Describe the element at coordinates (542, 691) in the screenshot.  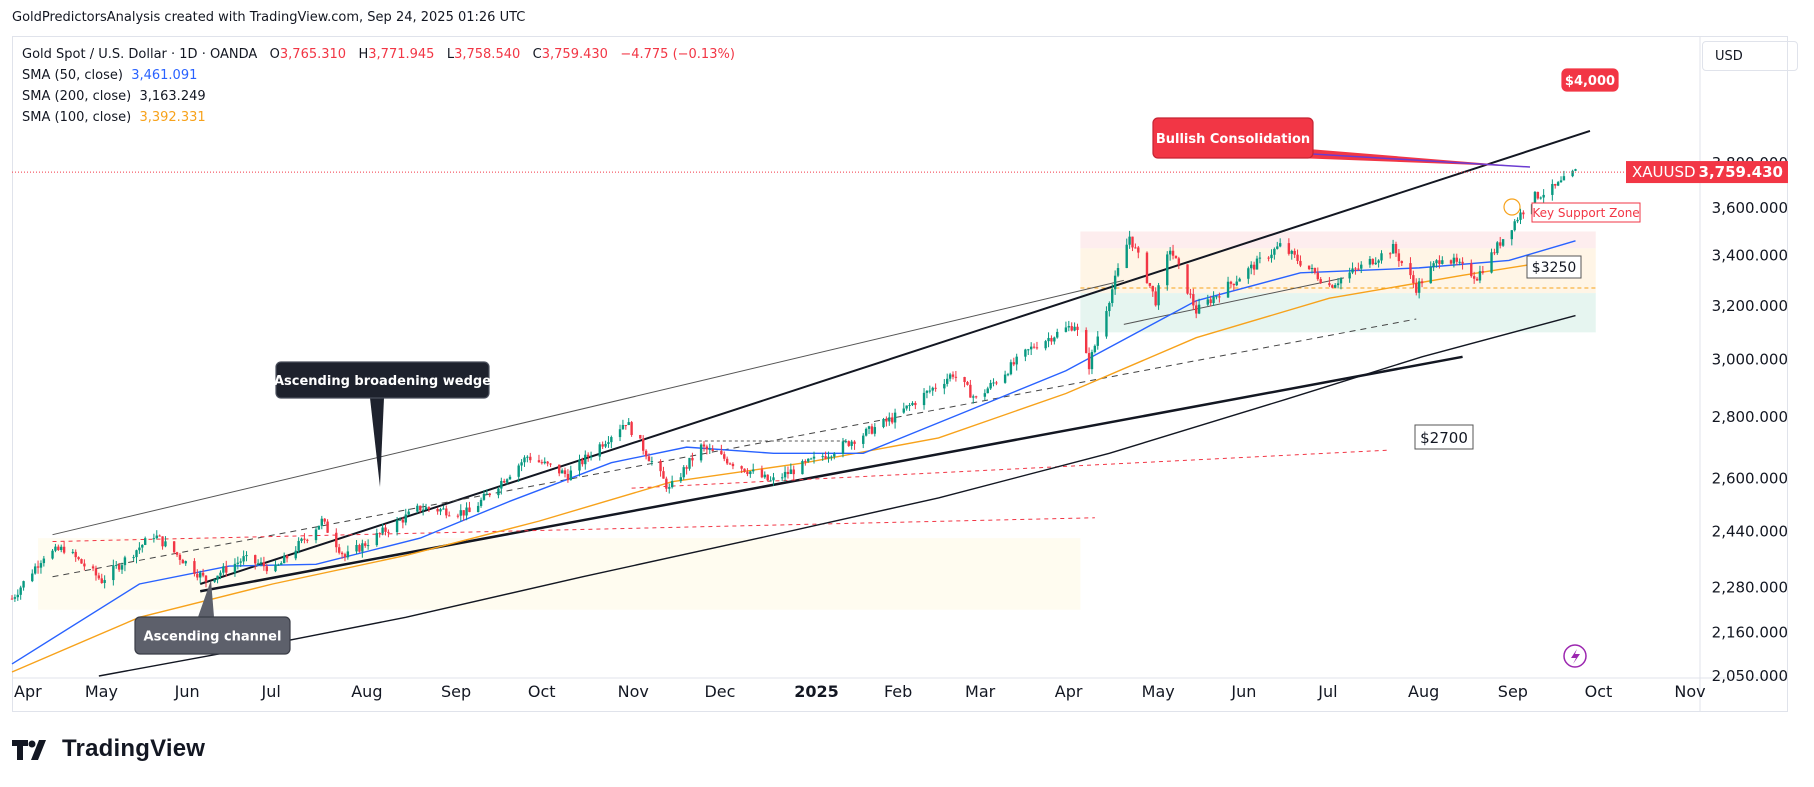
I see `x-tick-label: Oct` at that location.